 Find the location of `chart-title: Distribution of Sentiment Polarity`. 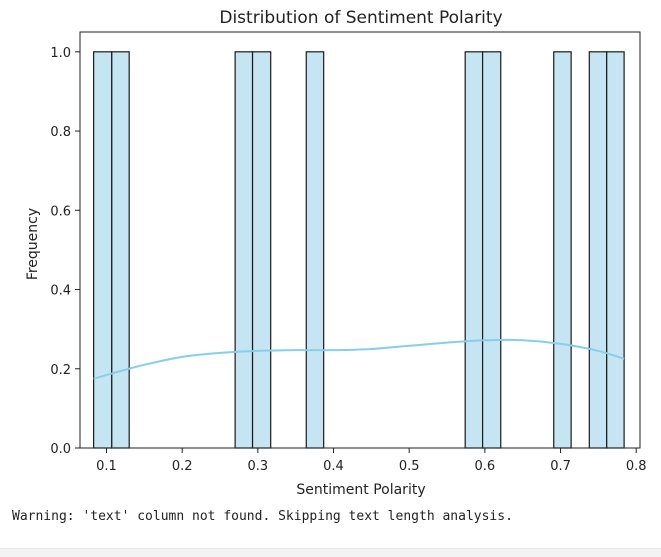

chart-title: Distribution of Sentiment Polarity is located at coordinates (360, 18).